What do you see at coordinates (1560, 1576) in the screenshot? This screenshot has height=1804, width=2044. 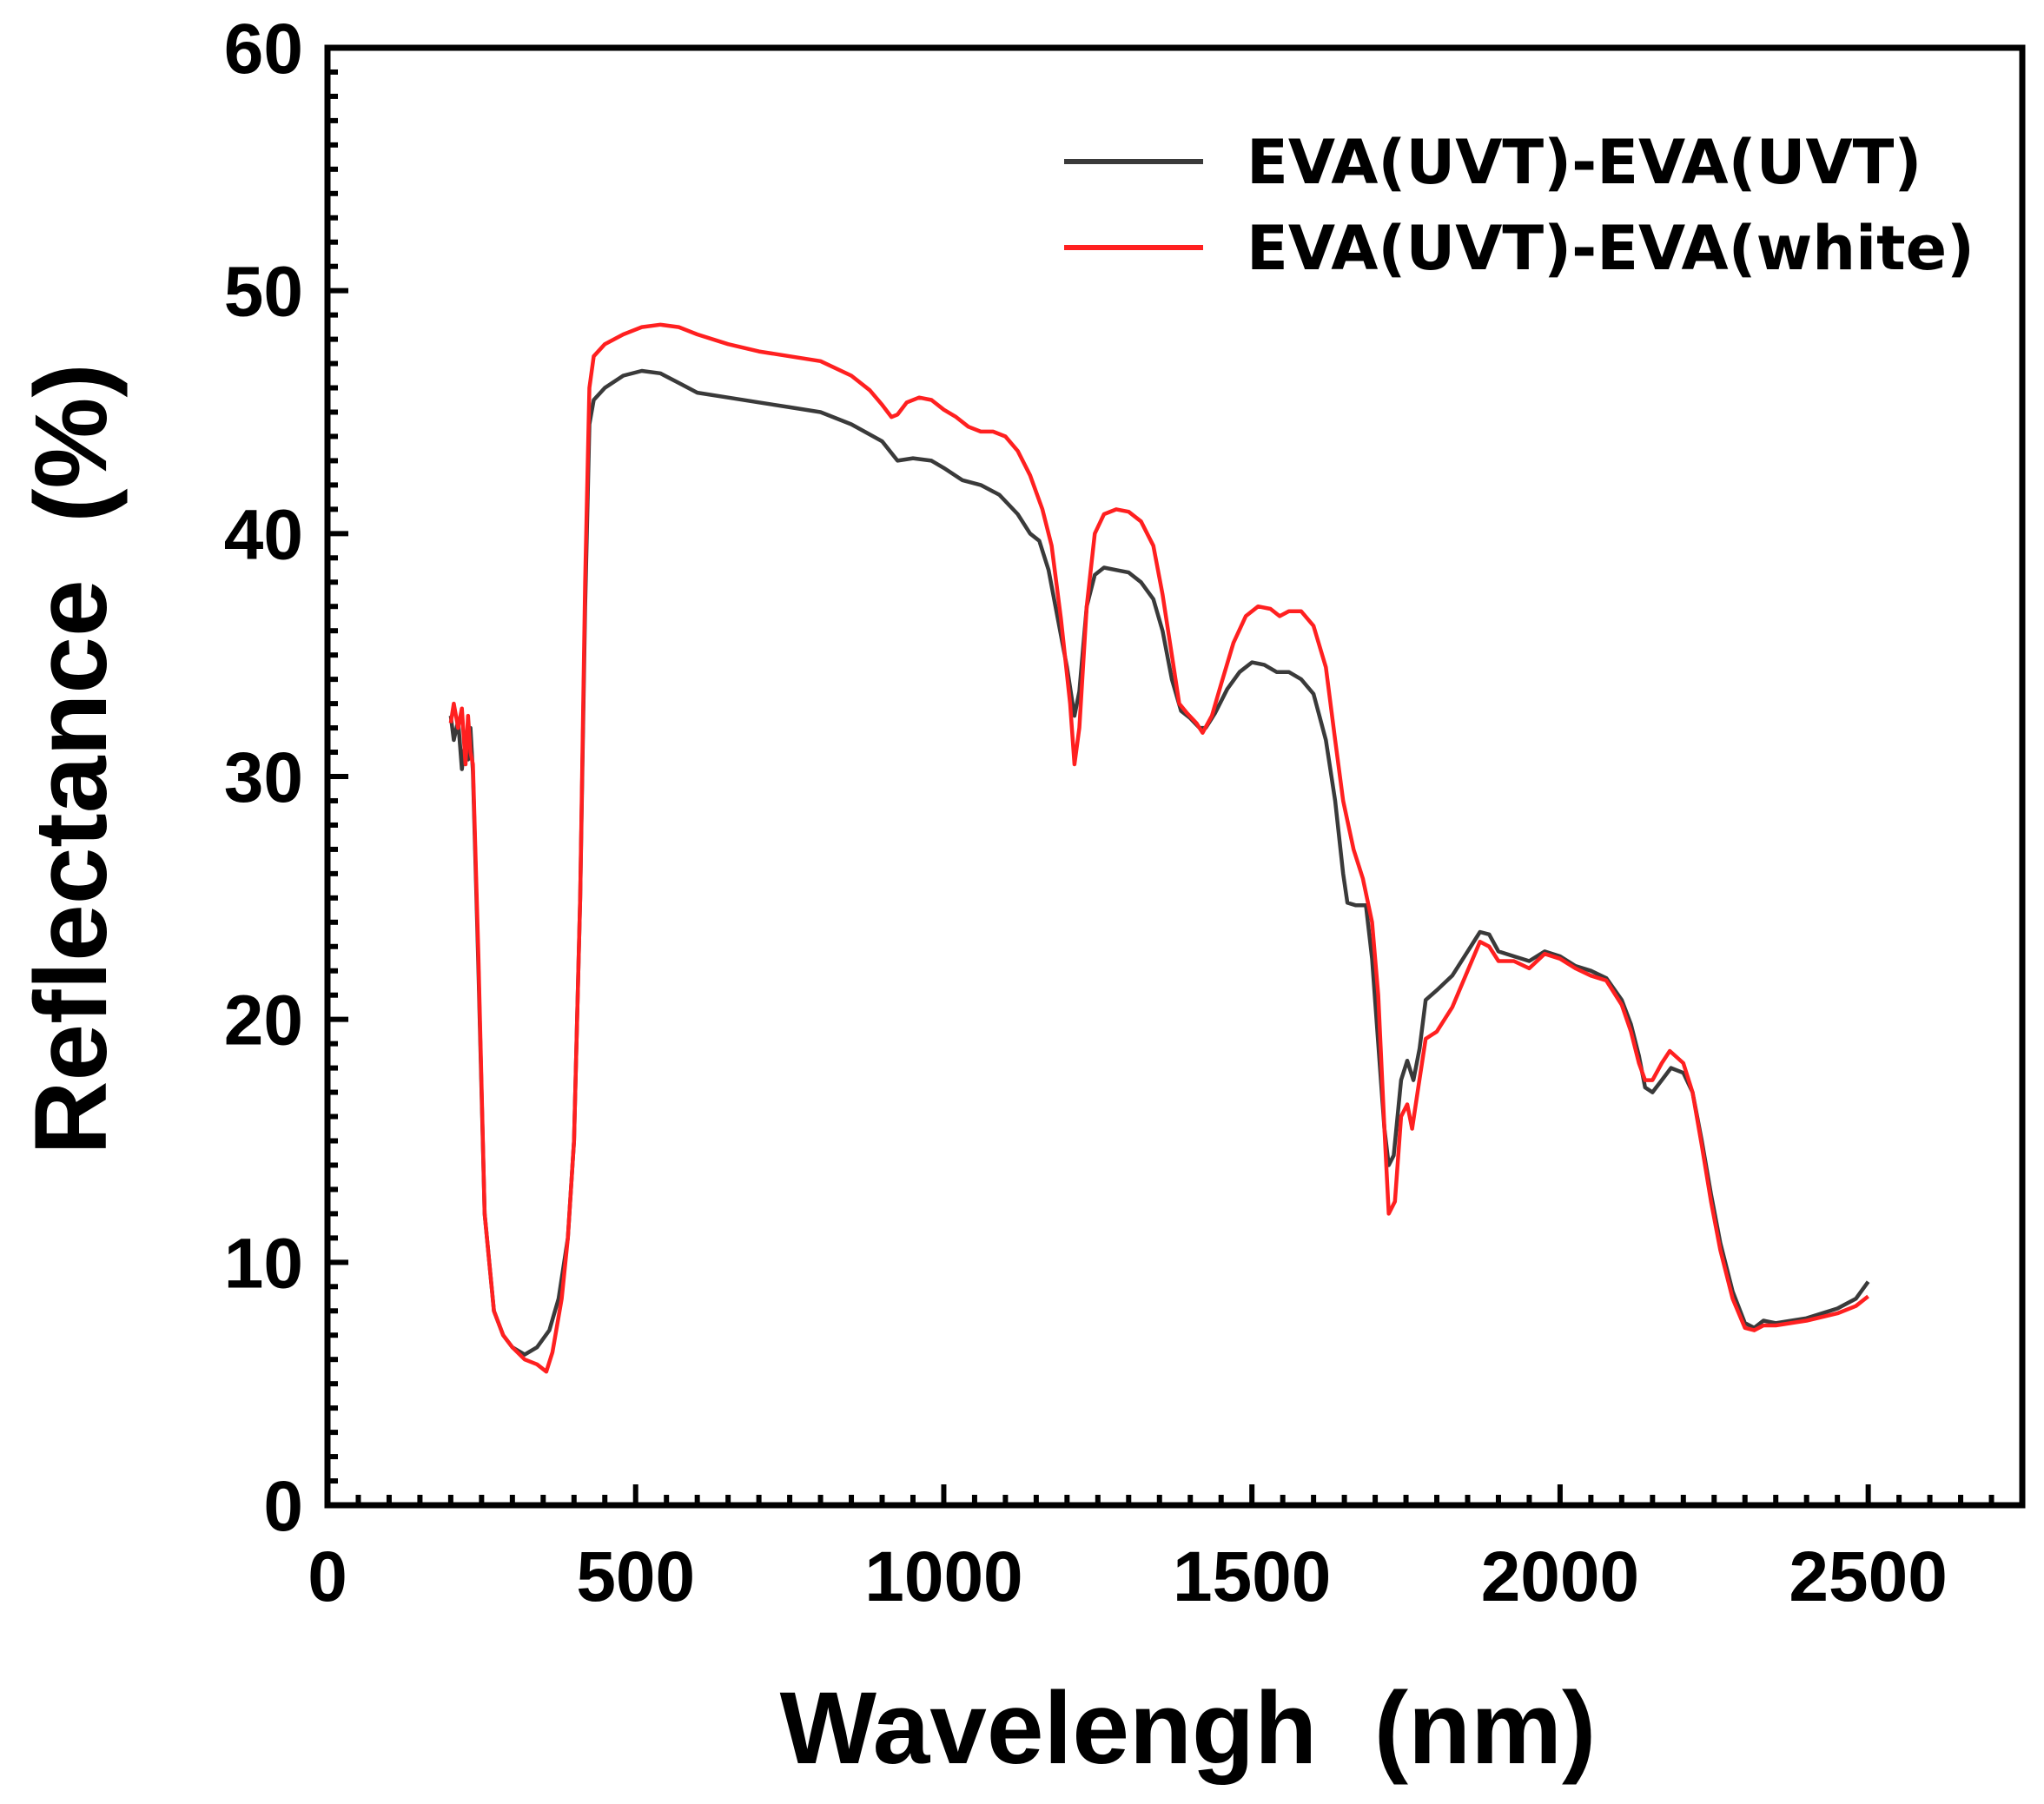 I see `x-tick-label: 2000` at bounding box center [1560, 1576].